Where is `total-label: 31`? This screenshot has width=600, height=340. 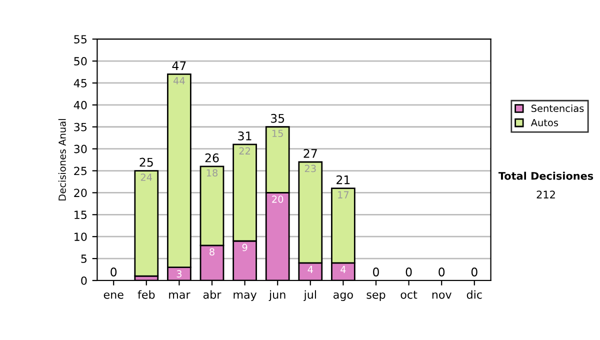
total-label: 31 is located at coordinates (245, 135).